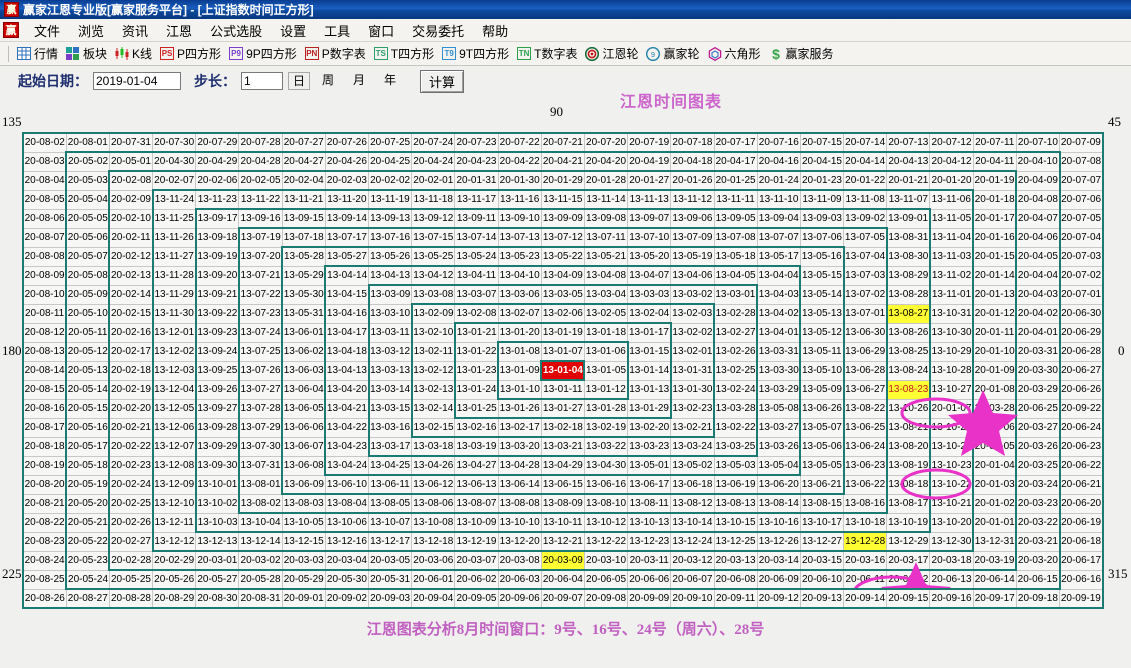 The height and width of the screenshot is (668, 1131). Describe the element at coordinates (649, 142) in the screenshot. I see `gann-cell-0-14: 20-07-19` at that location.